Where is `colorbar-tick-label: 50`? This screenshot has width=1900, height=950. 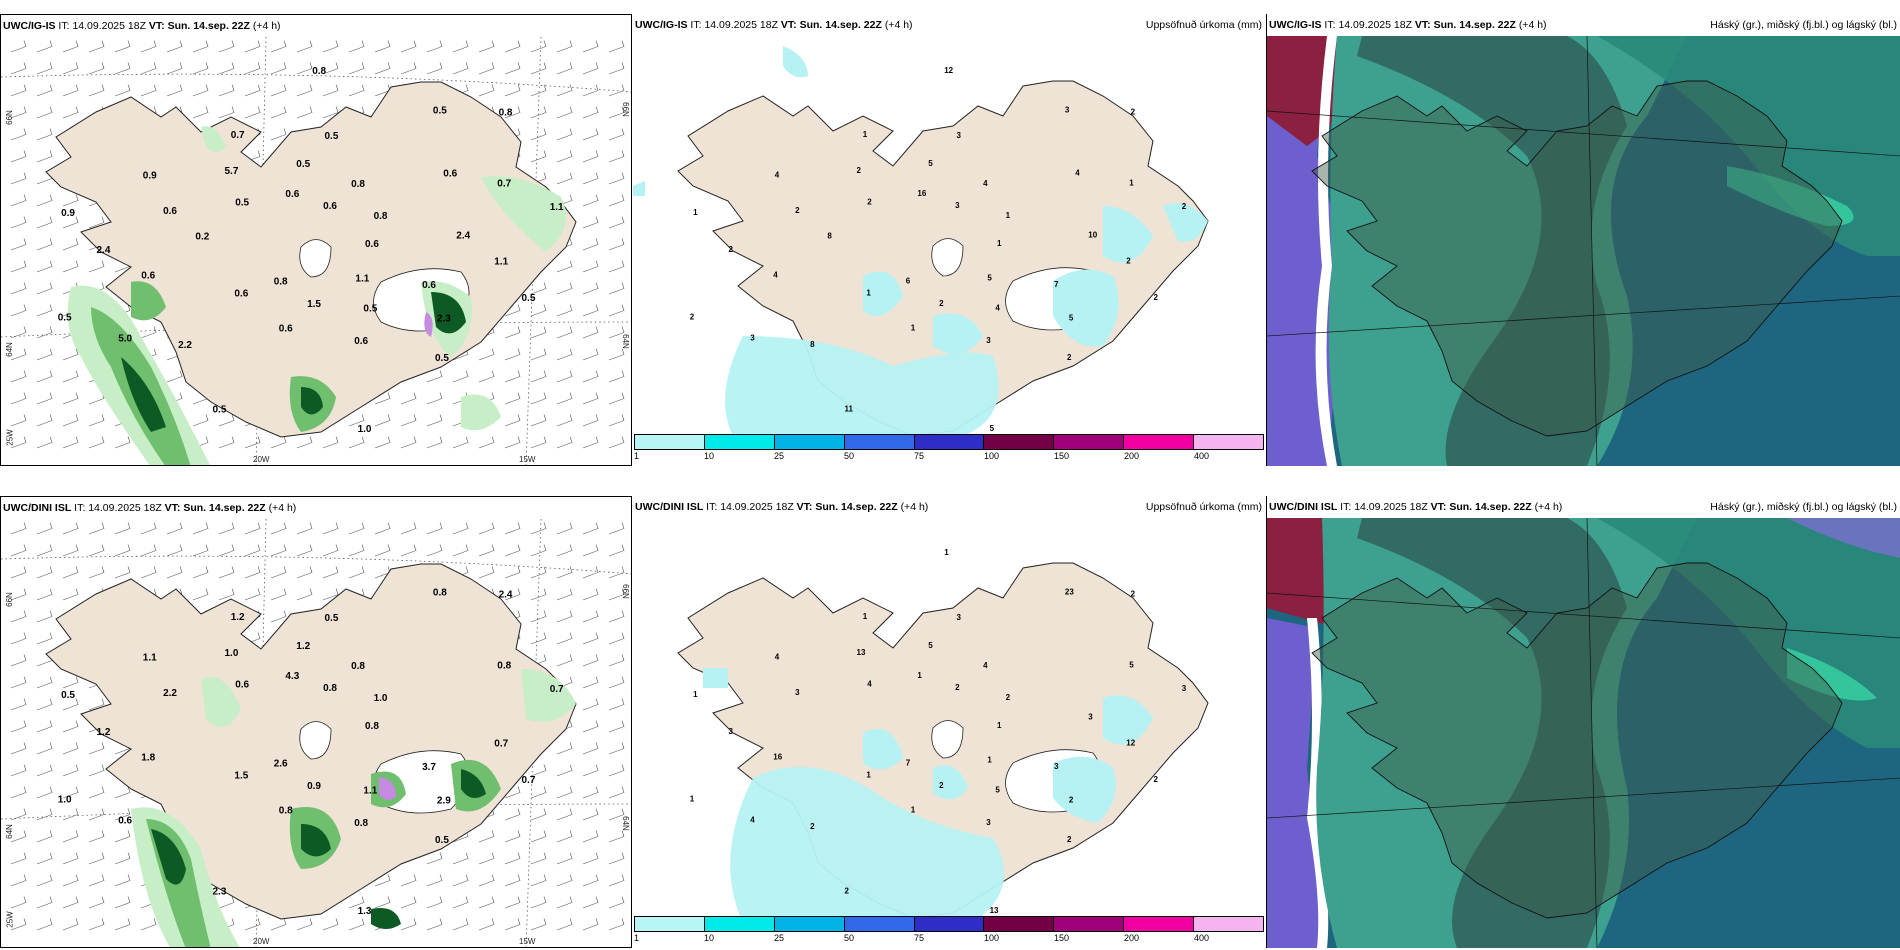 colorbar-tick-label: 50 is located at coordinates (849, 938).